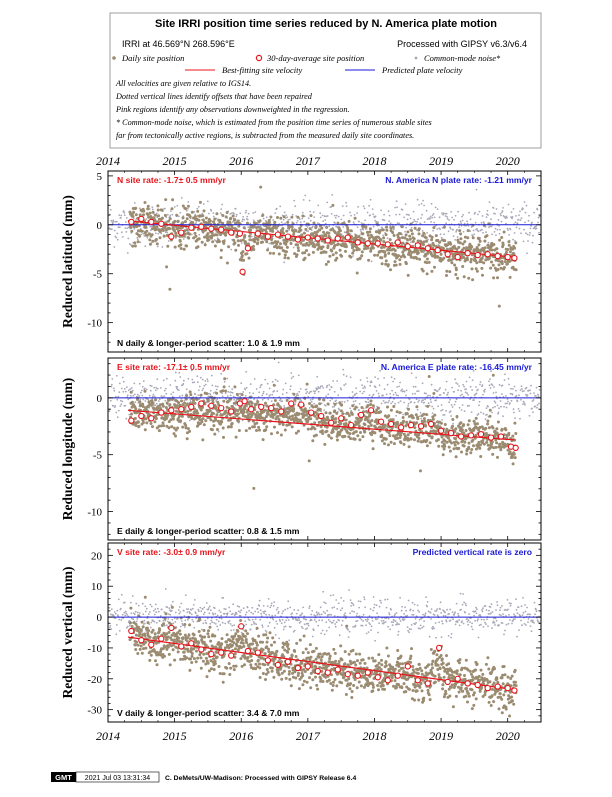  I want to click on n-y-tick-label: 5, so click(100, 177).